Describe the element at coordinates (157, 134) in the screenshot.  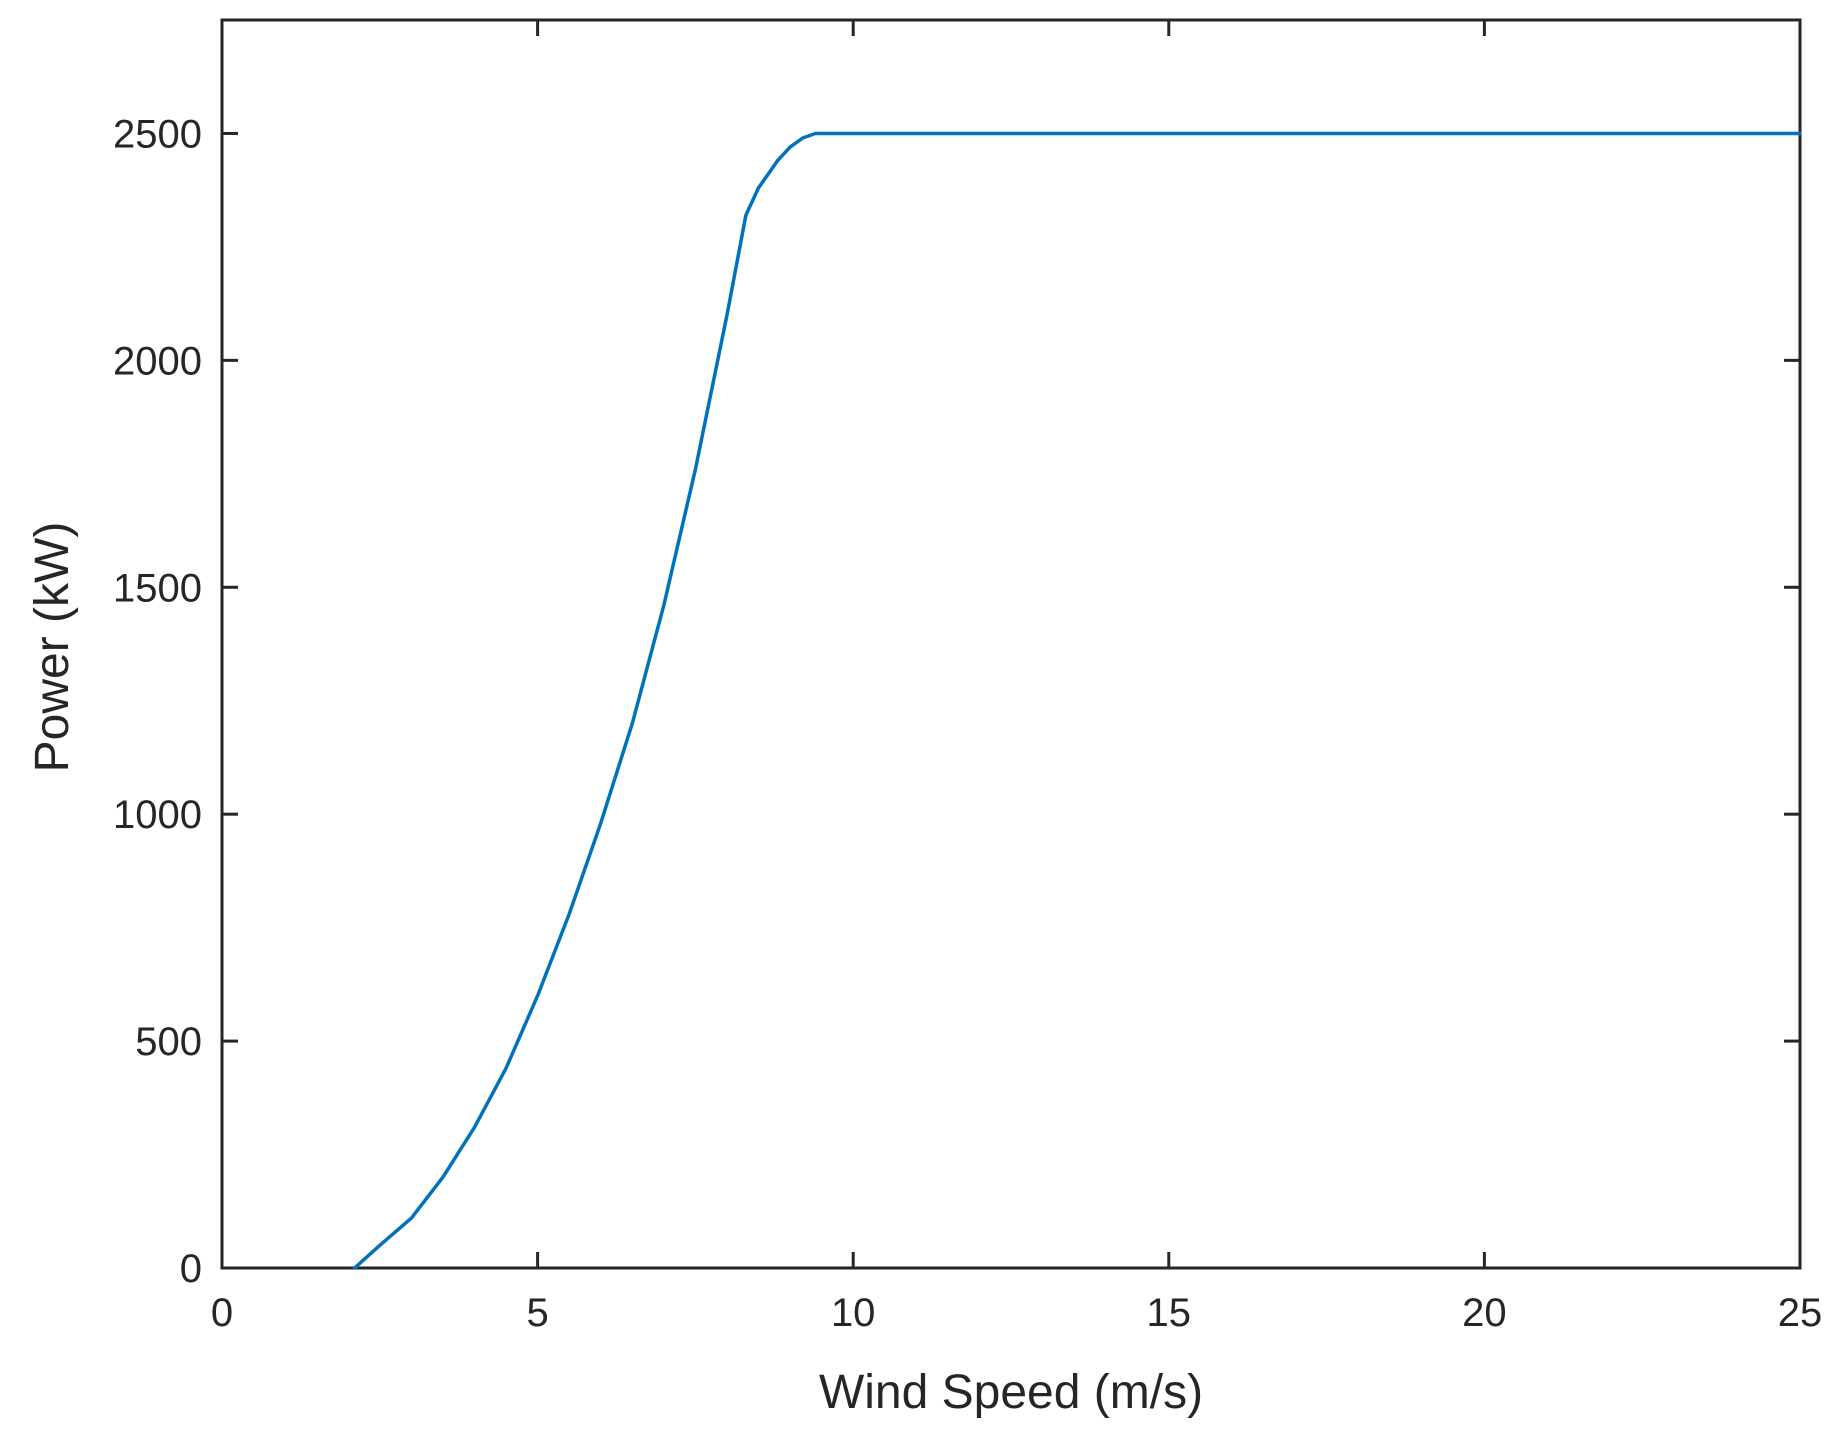
I see `y-tick-label: 2500` at that location.